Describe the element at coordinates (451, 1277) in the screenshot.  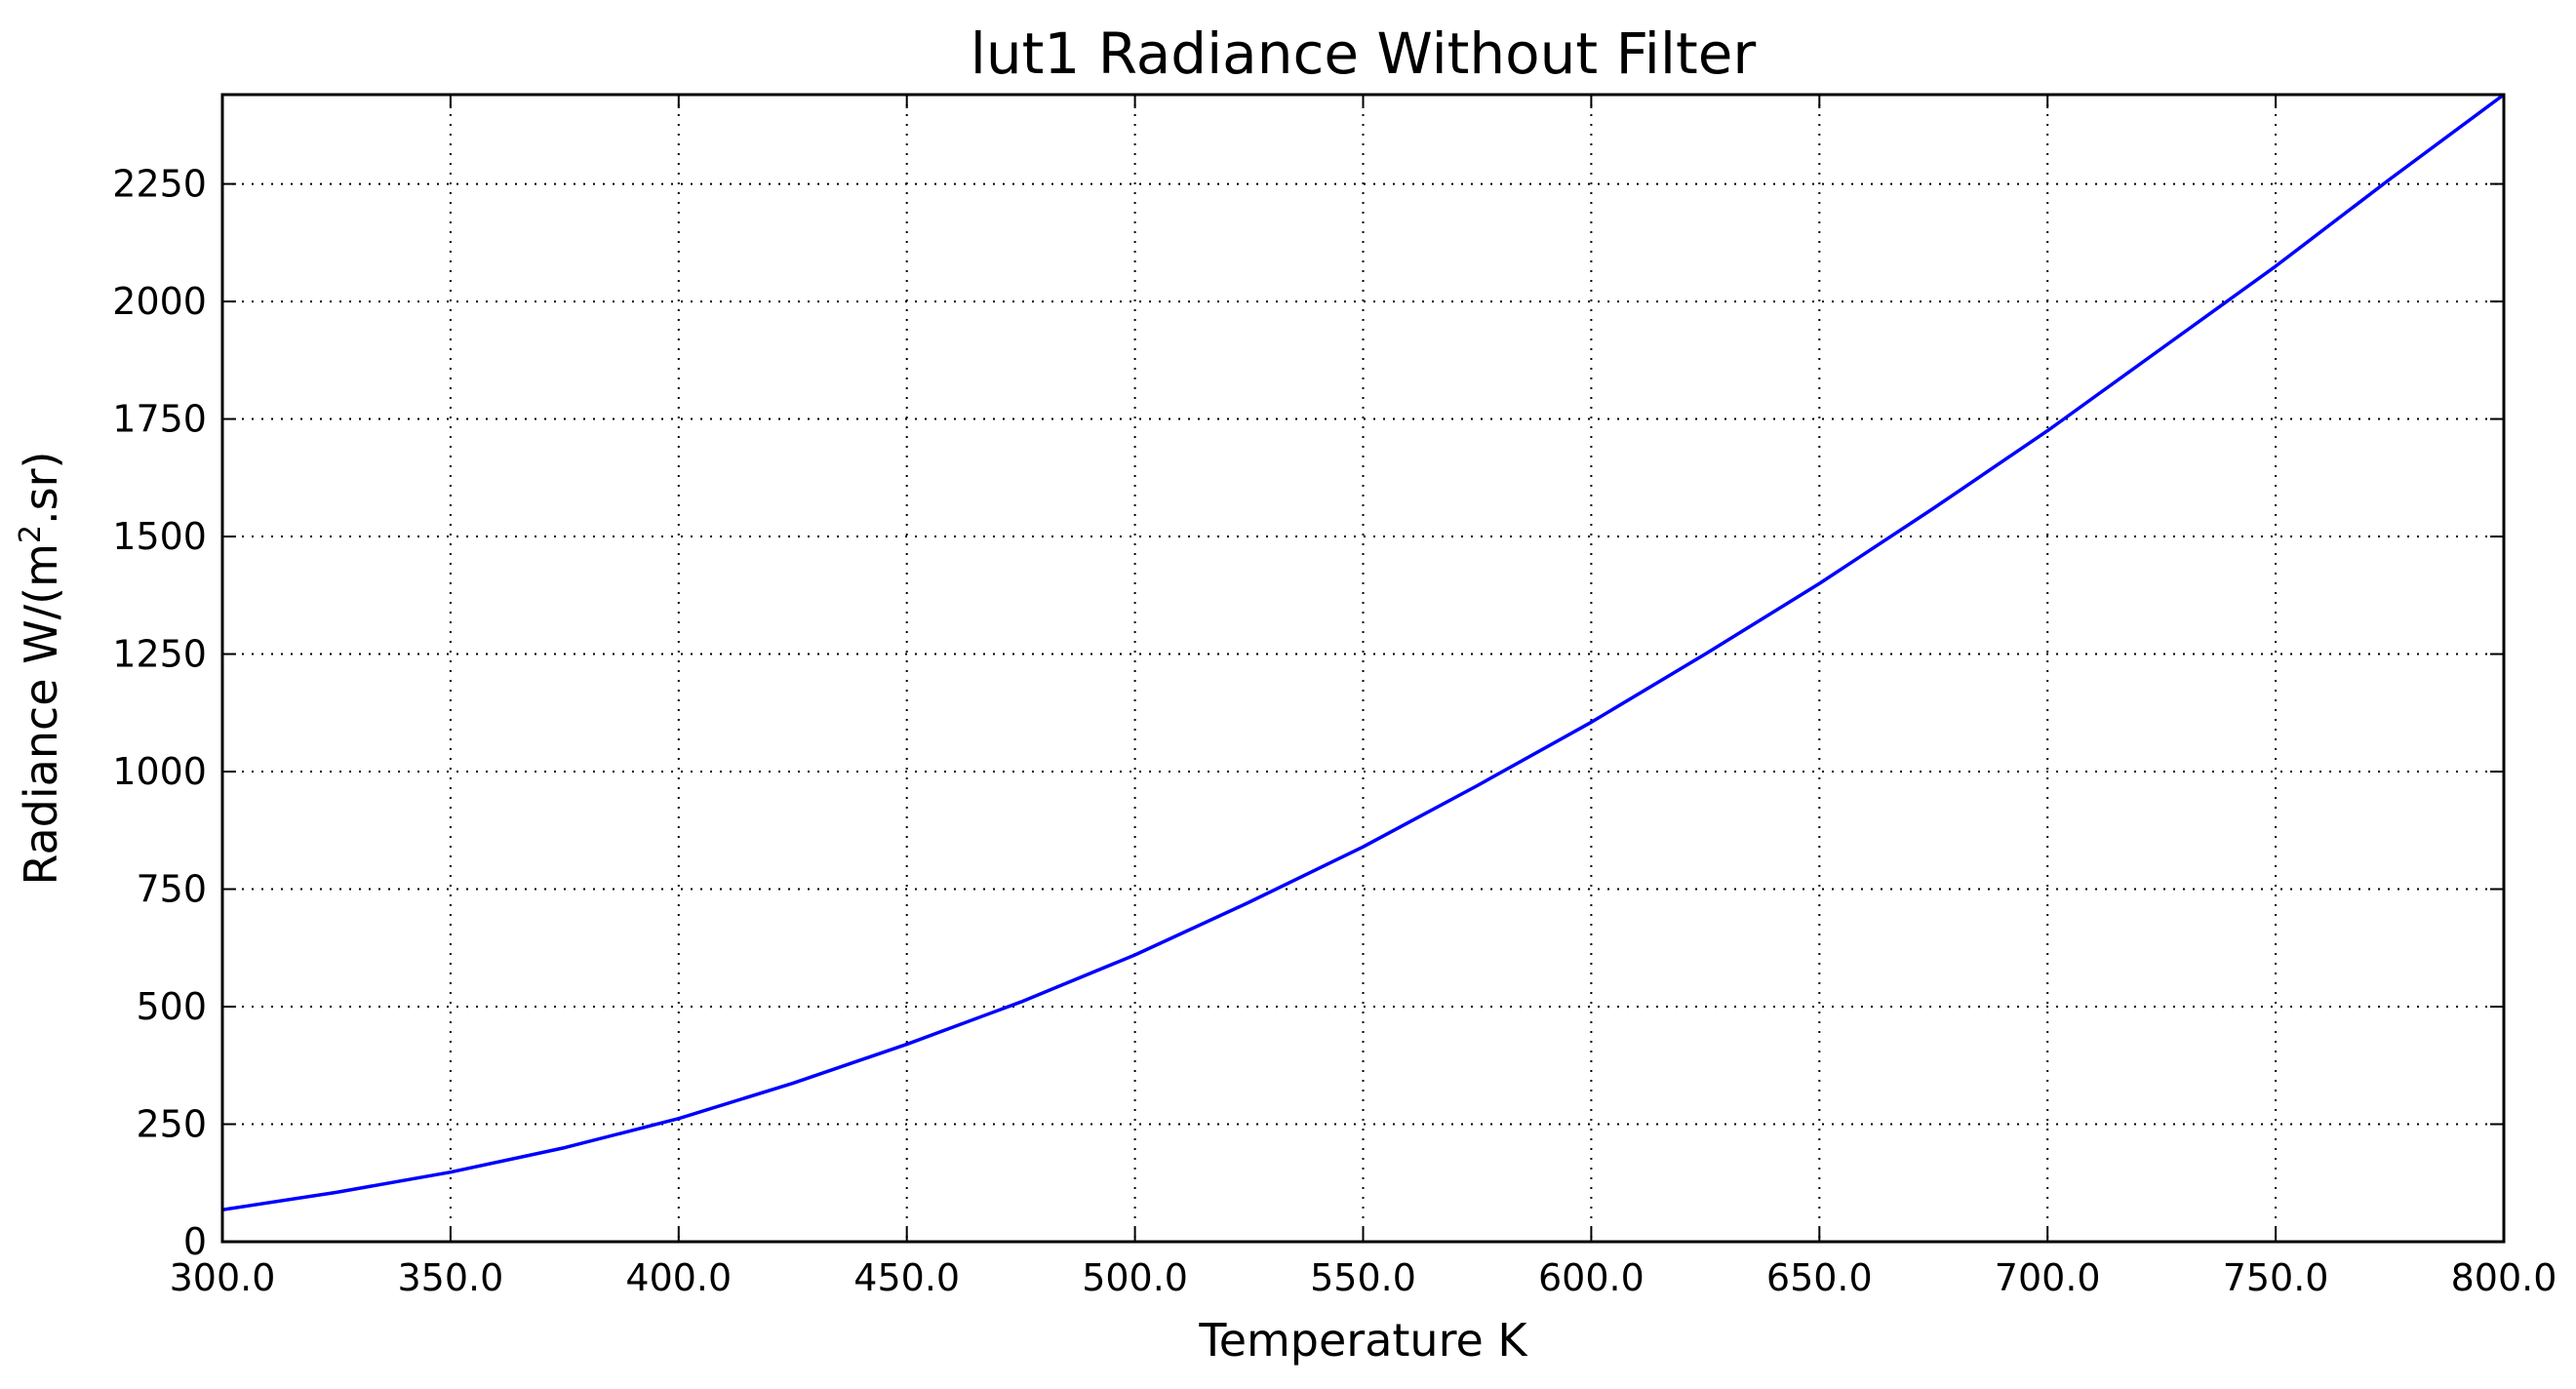
I see `x-tick-label: 350.0` at that location.